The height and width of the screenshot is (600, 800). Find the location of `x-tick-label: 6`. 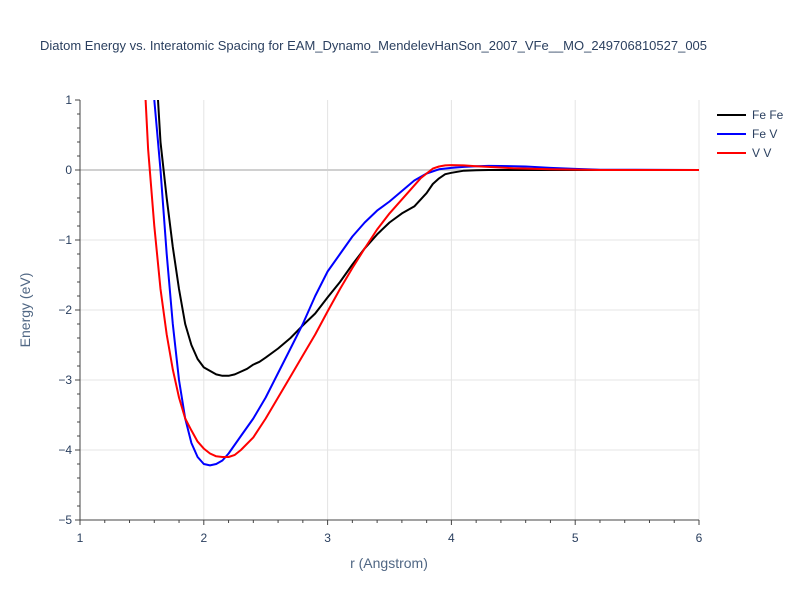

x-tick-label: 6 is located at coordinates (699, 538).